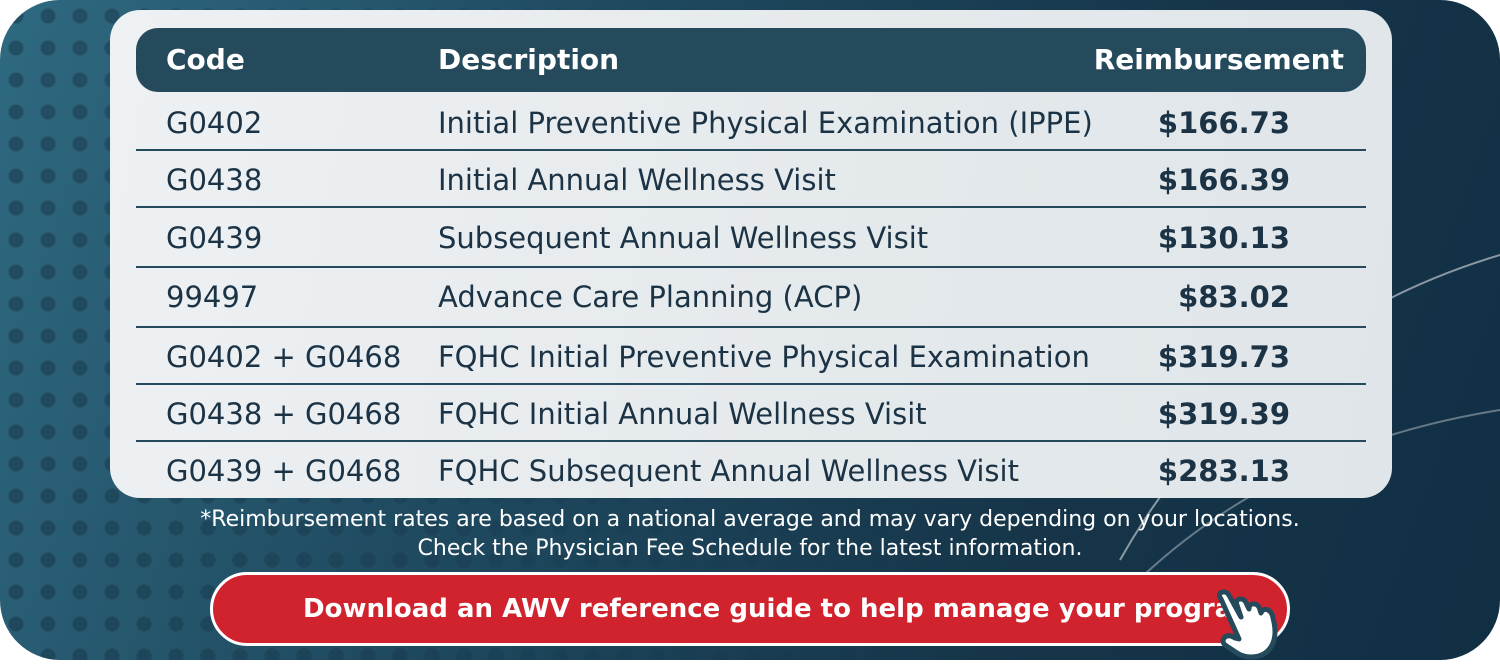  Describe the element at coordinates (751, 60) in the screenshot. I see `table-header: Code Description Reimbursement` at that location.